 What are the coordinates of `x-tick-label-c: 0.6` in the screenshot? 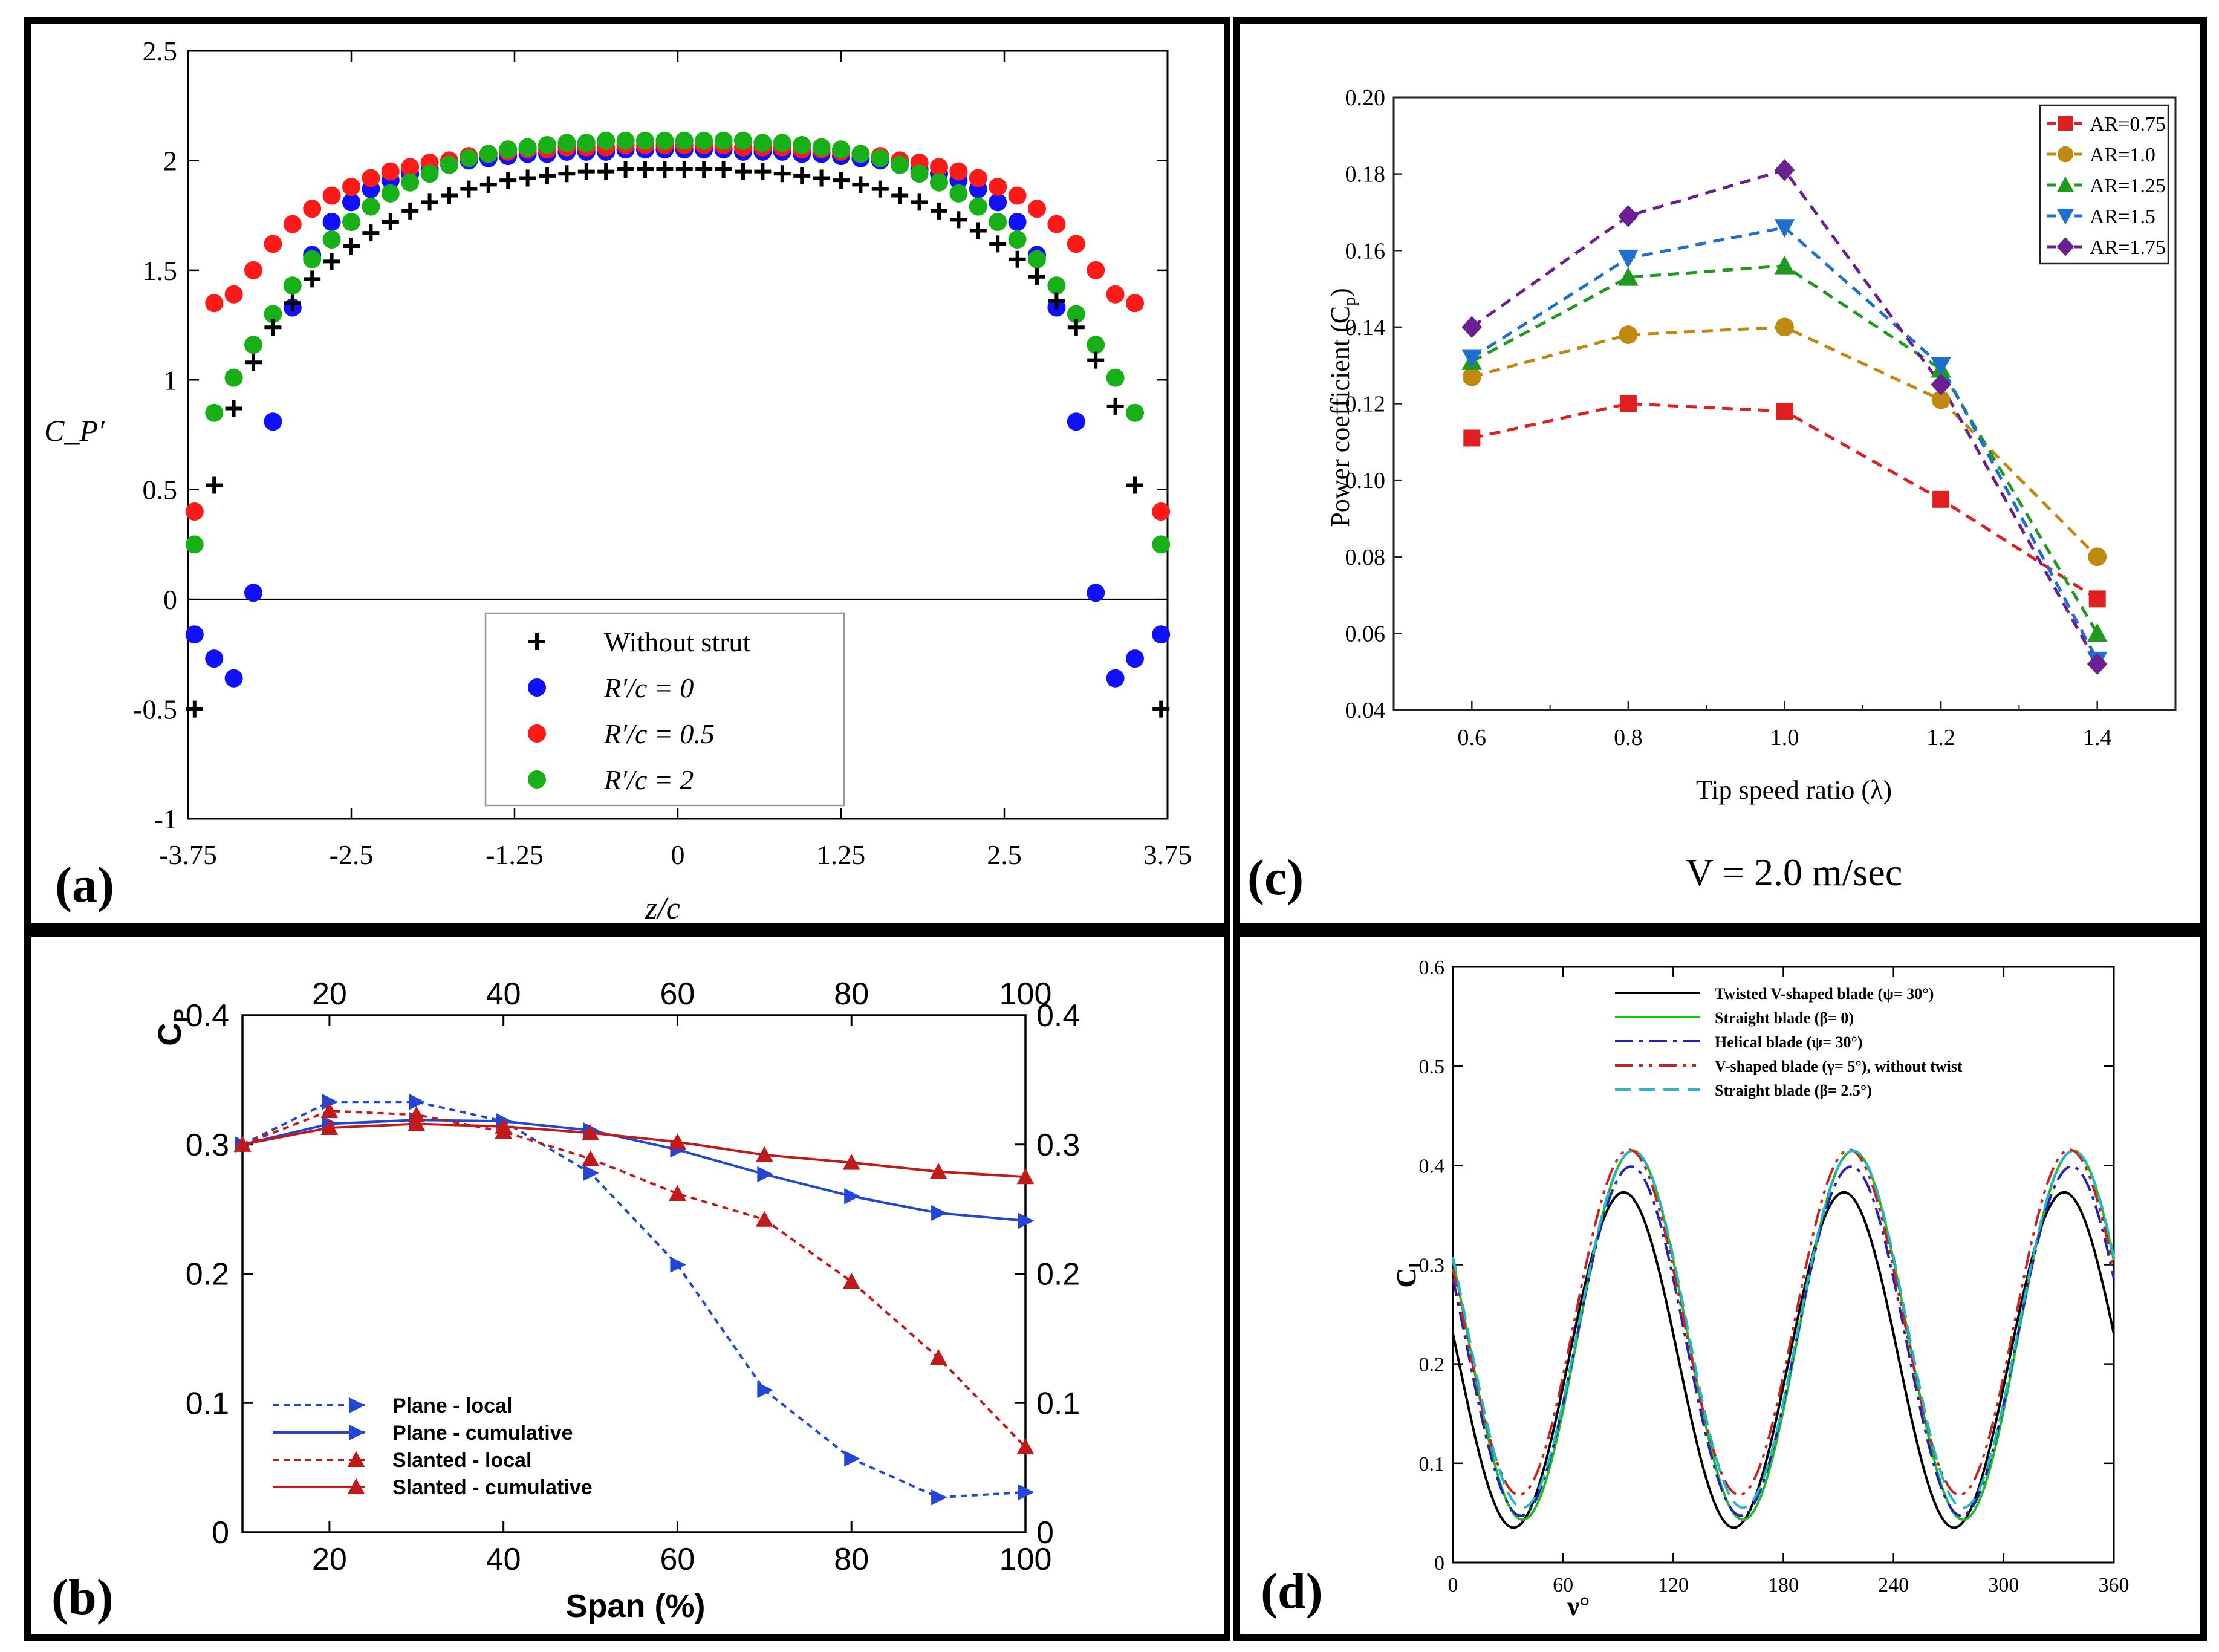 It's located at (1473, 737).